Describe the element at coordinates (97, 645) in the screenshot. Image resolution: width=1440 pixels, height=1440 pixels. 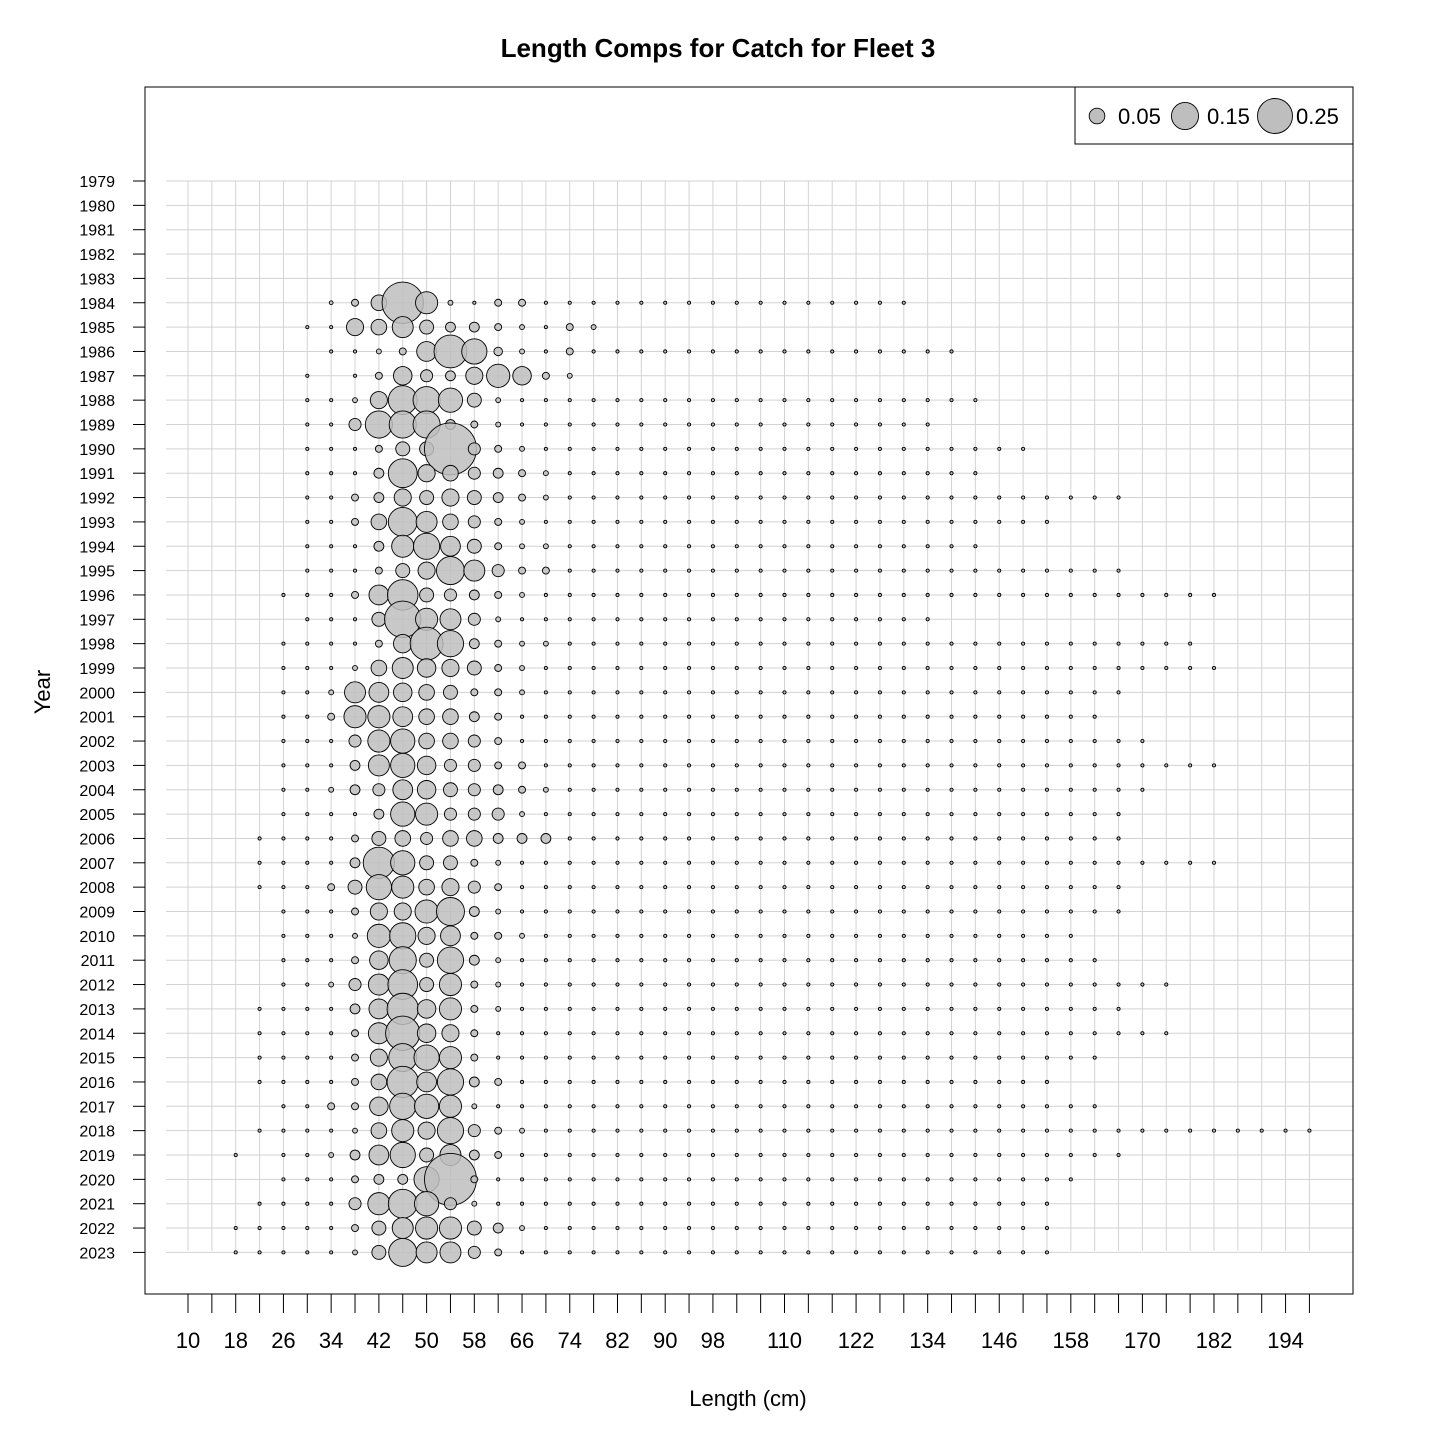
I see `y-tick-label: 1998` at that location.